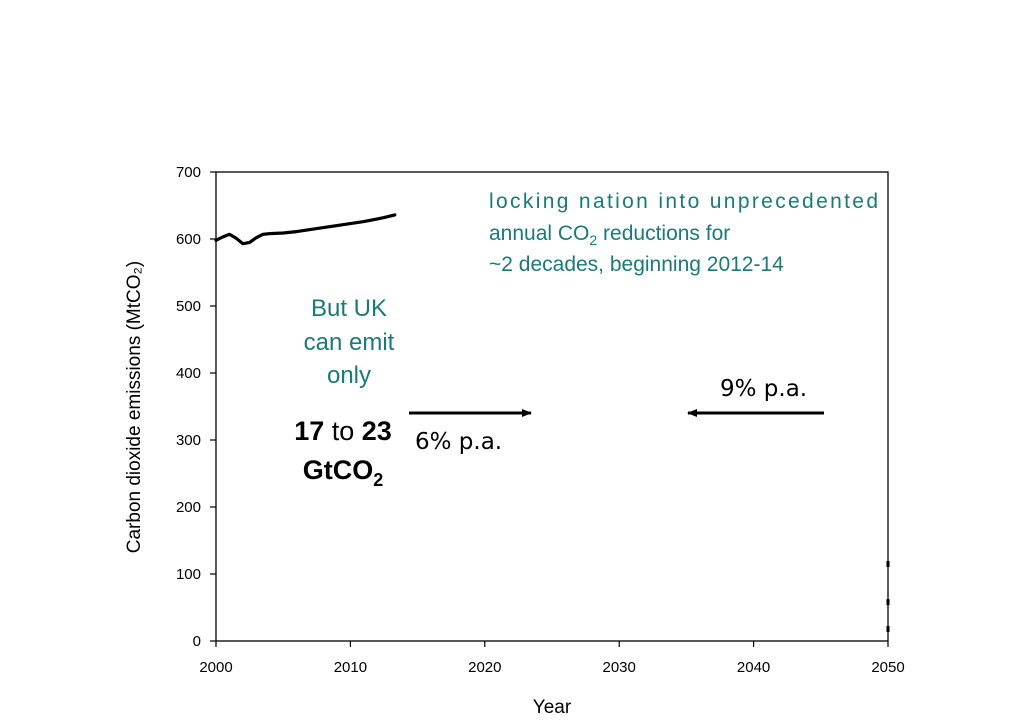  Describe the element at coordinates (343, 472) in the screenshot. I see `budget-unit: GtCO2` at that location.